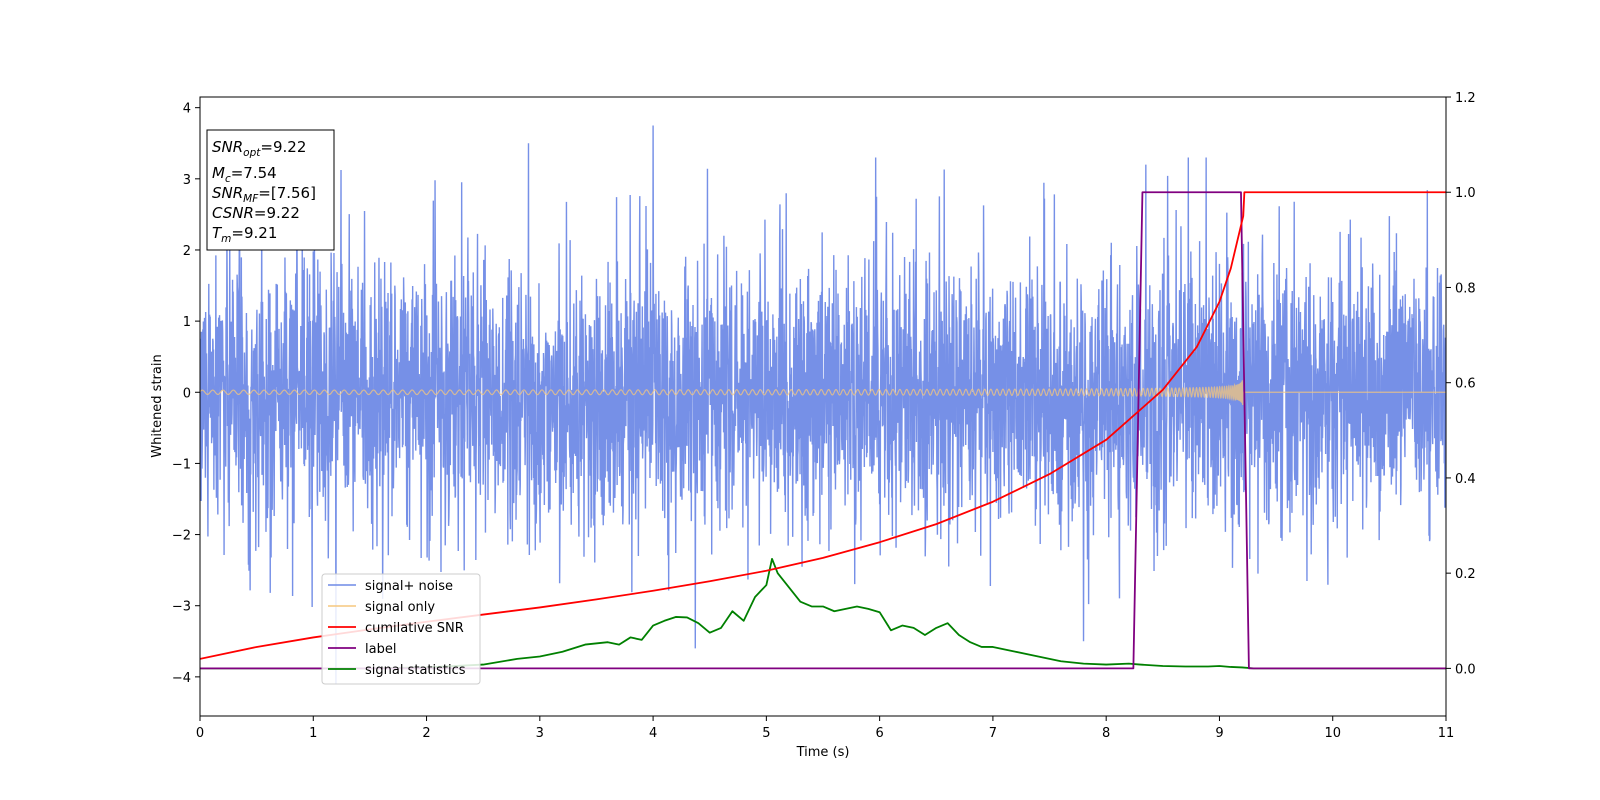 The width and height of the screenshot is (1600, 800). What do you see at coordinates (1465, 193) in the screenshot?
I see `y-right-tick-label: 1.0` at bounding box center [1465, 193].